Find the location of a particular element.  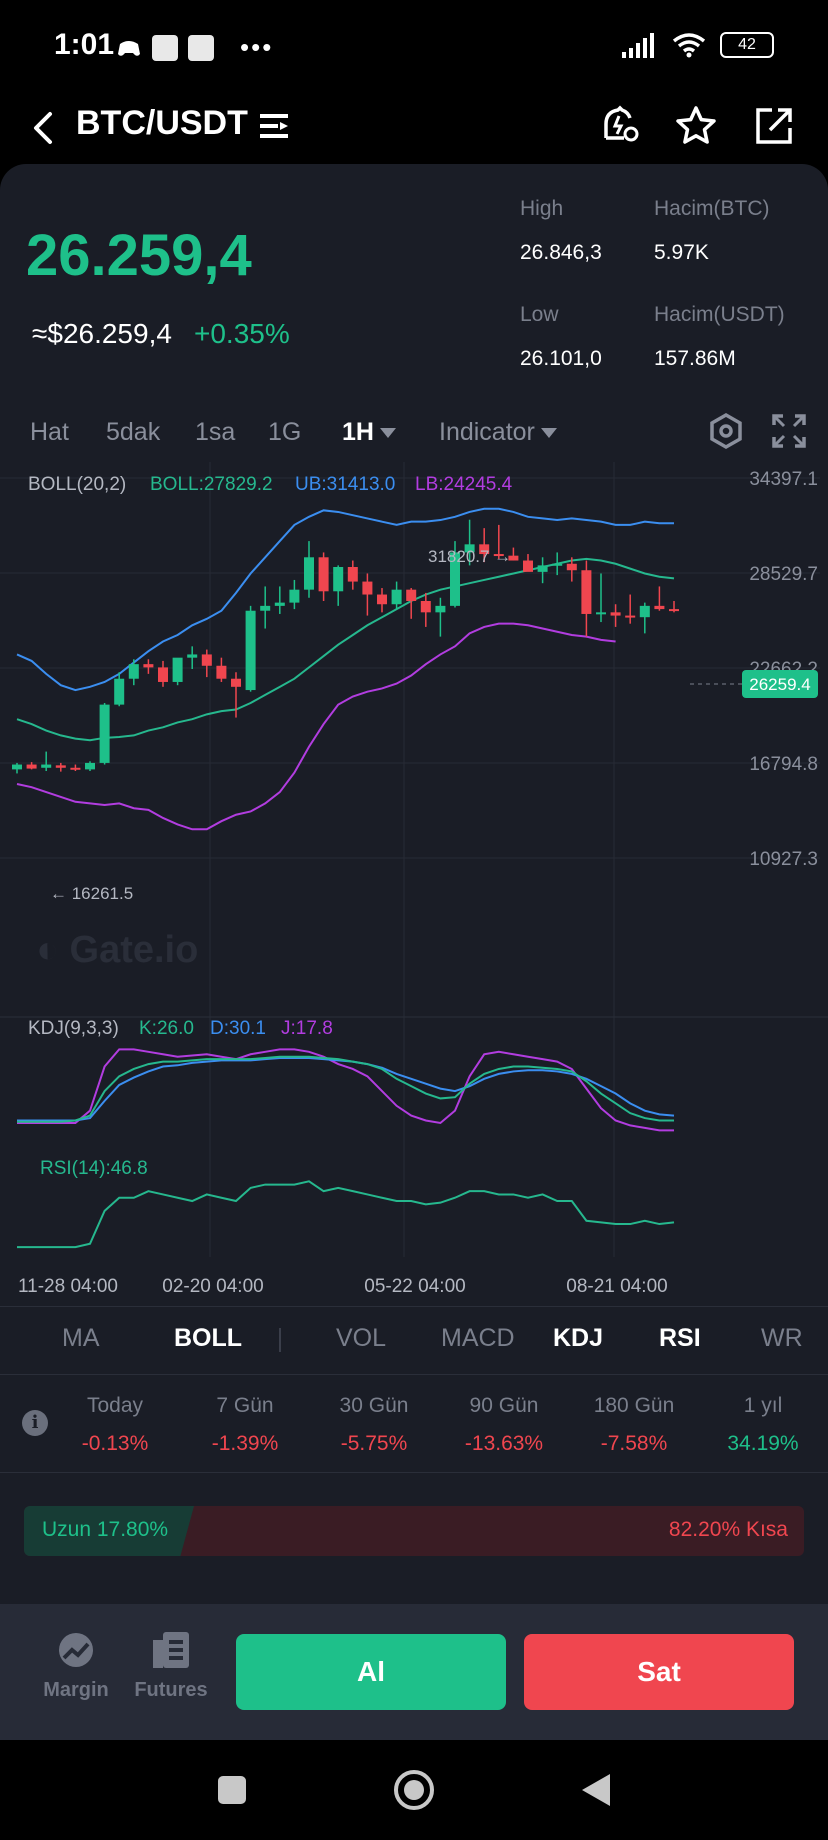

buy-button: Al is located at coordinates (371, 1672).